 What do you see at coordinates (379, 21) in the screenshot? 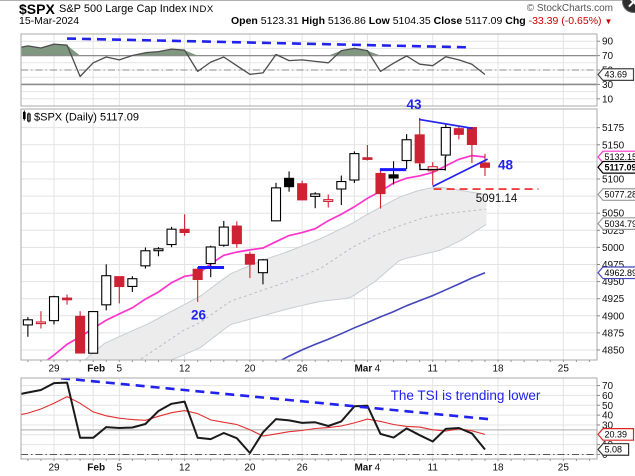
I see `low-label: Low` at bounding box center [379, 21].